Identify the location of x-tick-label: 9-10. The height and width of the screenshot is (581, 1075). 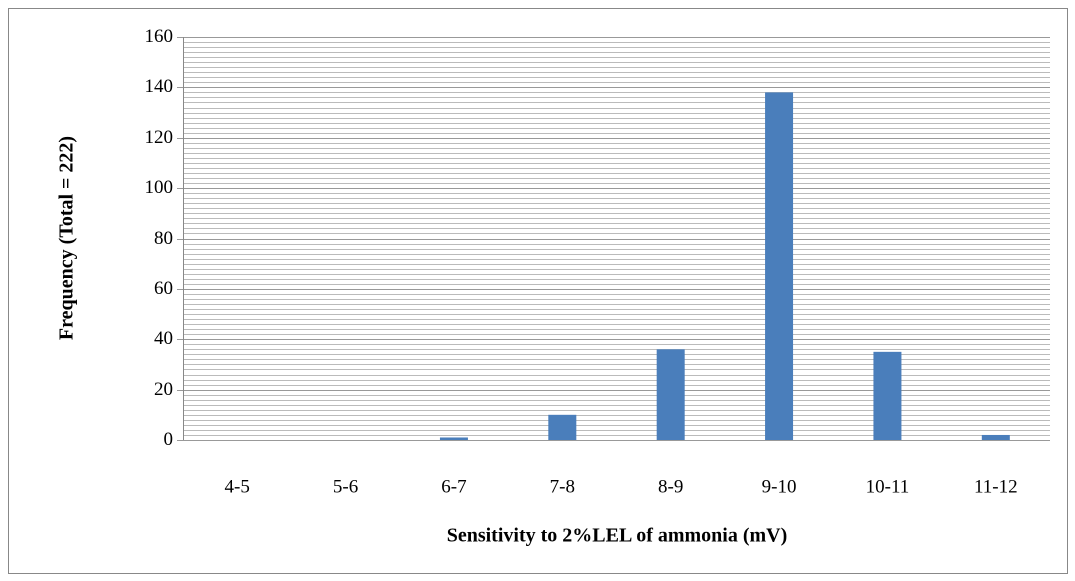
(779, 486).